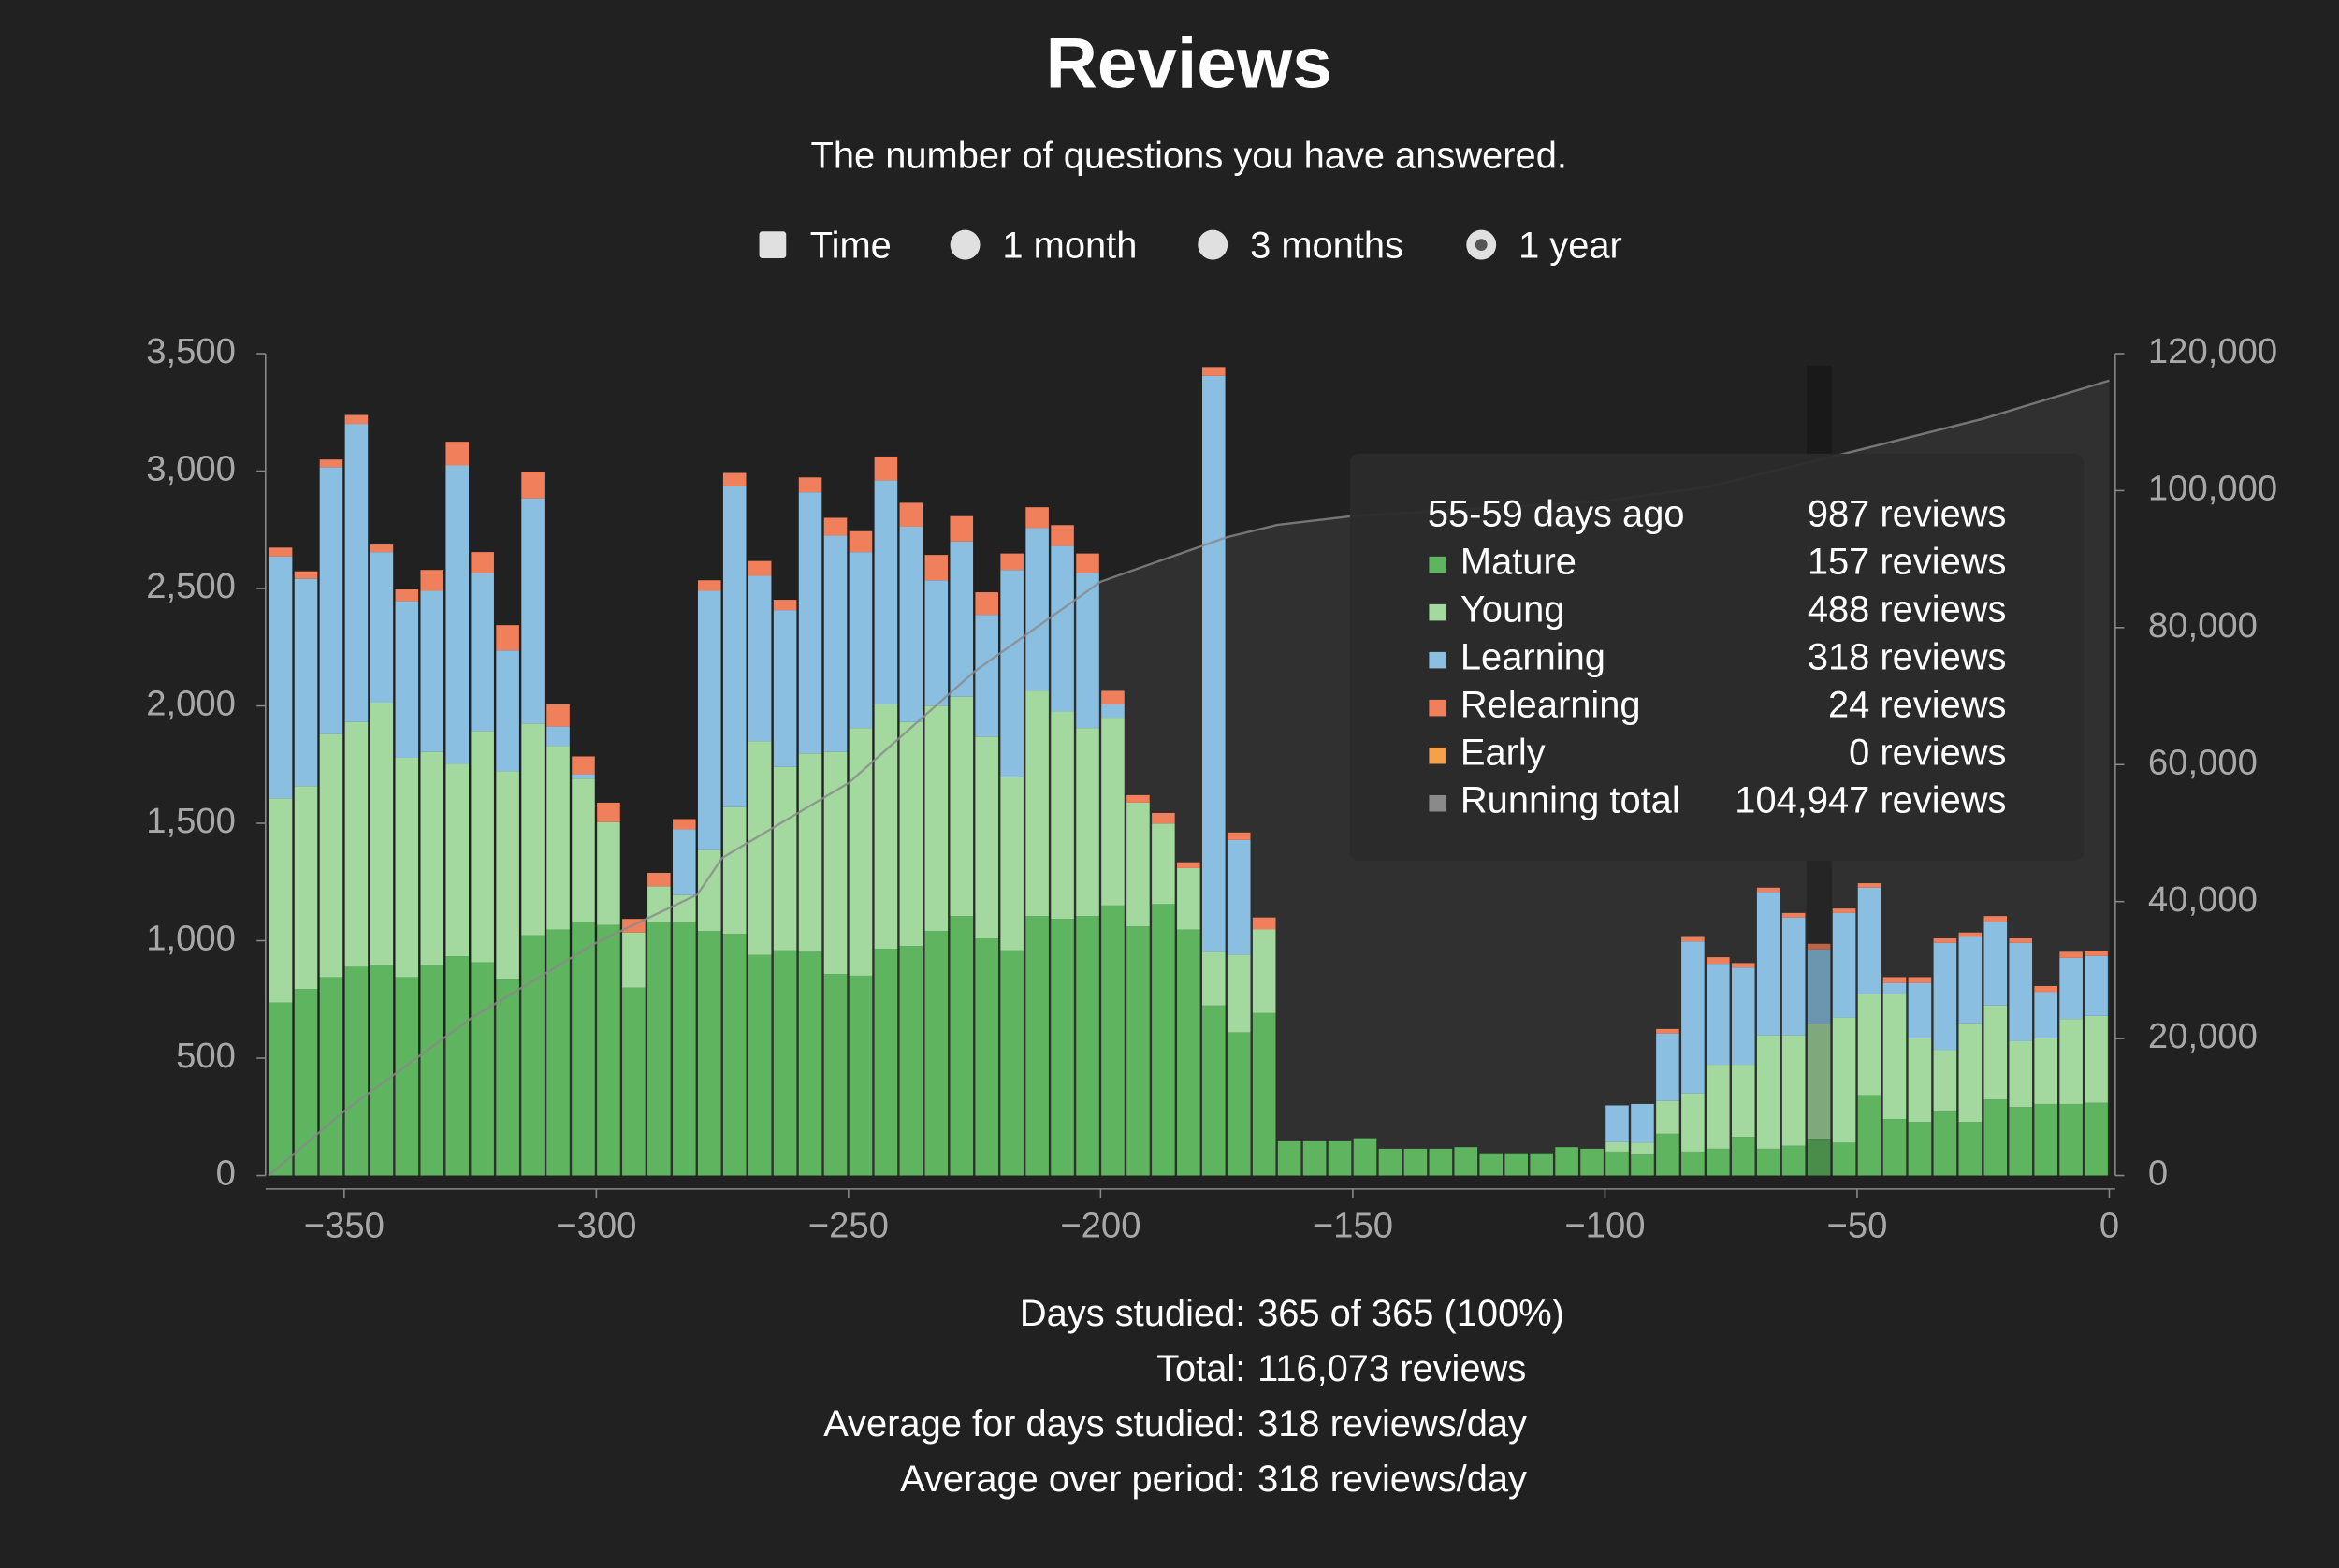  I want to click on stat-label: Average for days studied:, so click(1034, 1424).